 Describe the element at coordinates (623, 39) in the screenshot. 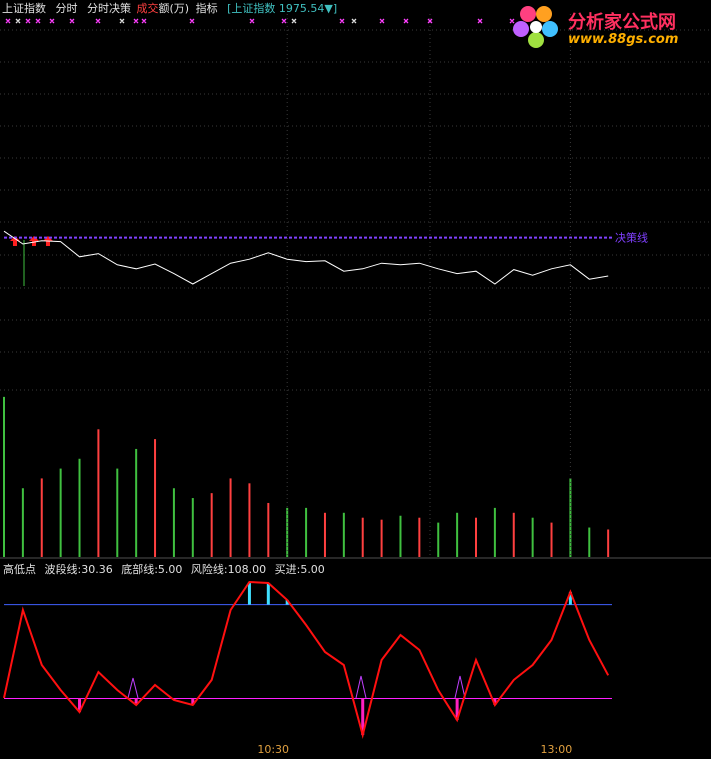

I see `logo-url: www.88gs.com` at that location.